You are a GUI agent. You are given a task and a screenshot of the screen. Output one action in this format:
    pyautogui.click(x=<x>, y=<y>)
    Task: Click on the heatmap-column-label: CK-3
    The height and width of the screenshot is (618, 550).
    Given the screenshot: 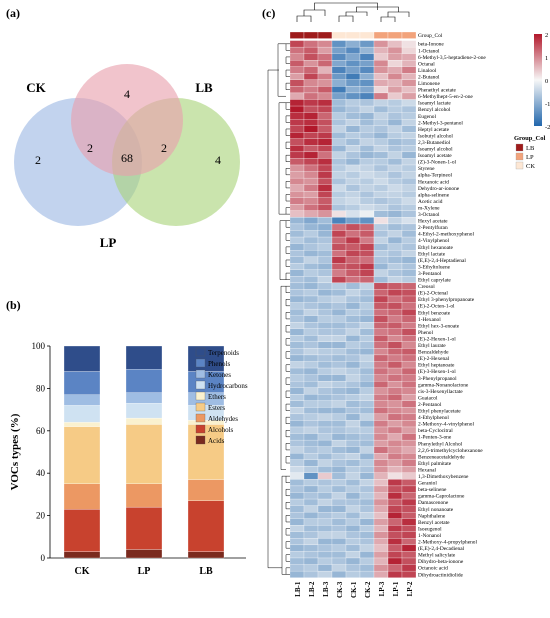 What is the action you would take?
    pyautogui.click(x=340, y=589)
    